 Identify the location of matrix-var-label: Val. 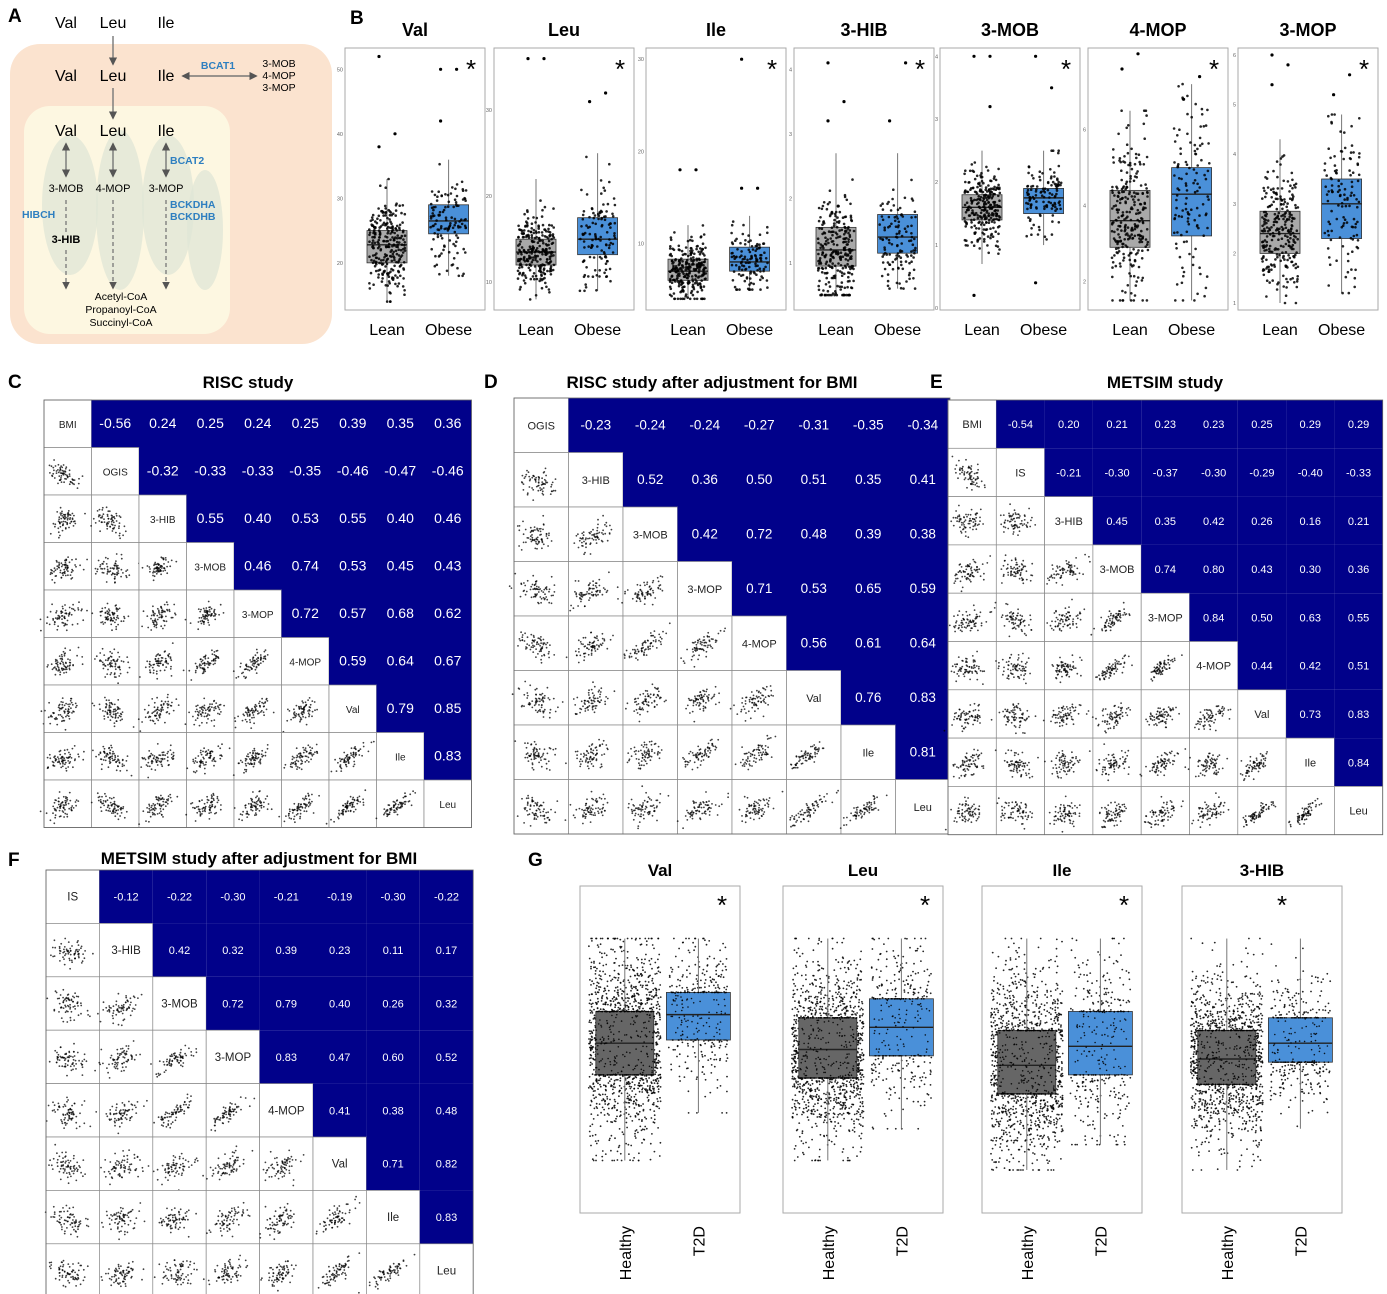
(353, 710).